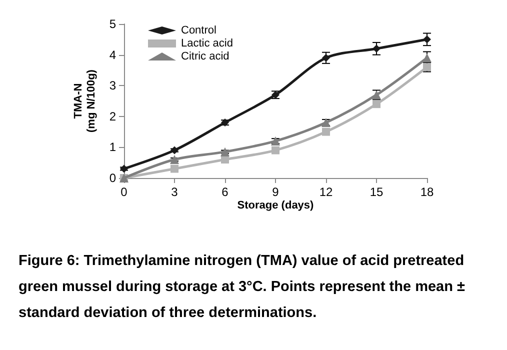 This screenshot has height=350, width=507. What do you see at coordinates (112, 116) in the screenshot?
I see `y-tick-label: 2` at bounding box center [112, 116].